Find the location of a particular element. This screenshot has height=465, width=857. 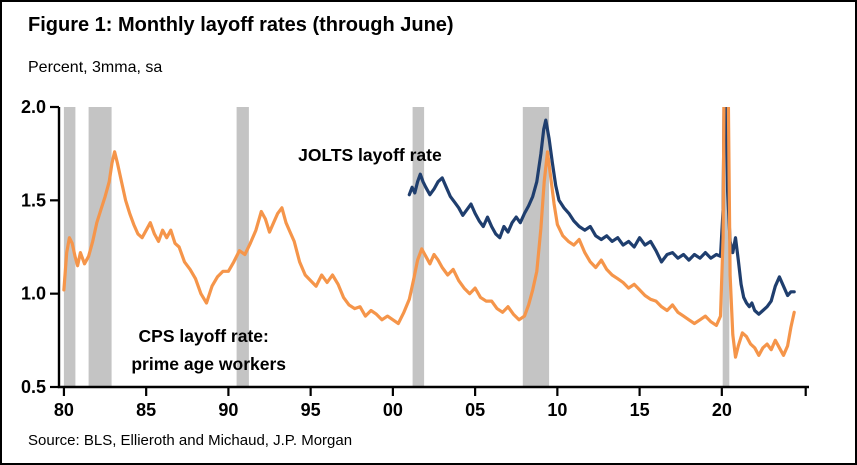

y-tick-label: 1.5 is located at coordinates (33, 200).